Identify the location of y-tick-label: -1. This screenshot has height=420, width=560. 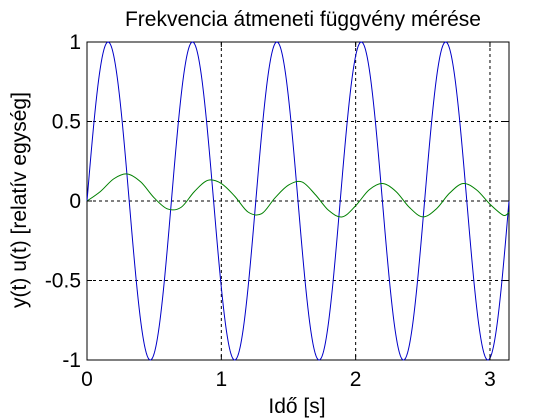
(71, 360).